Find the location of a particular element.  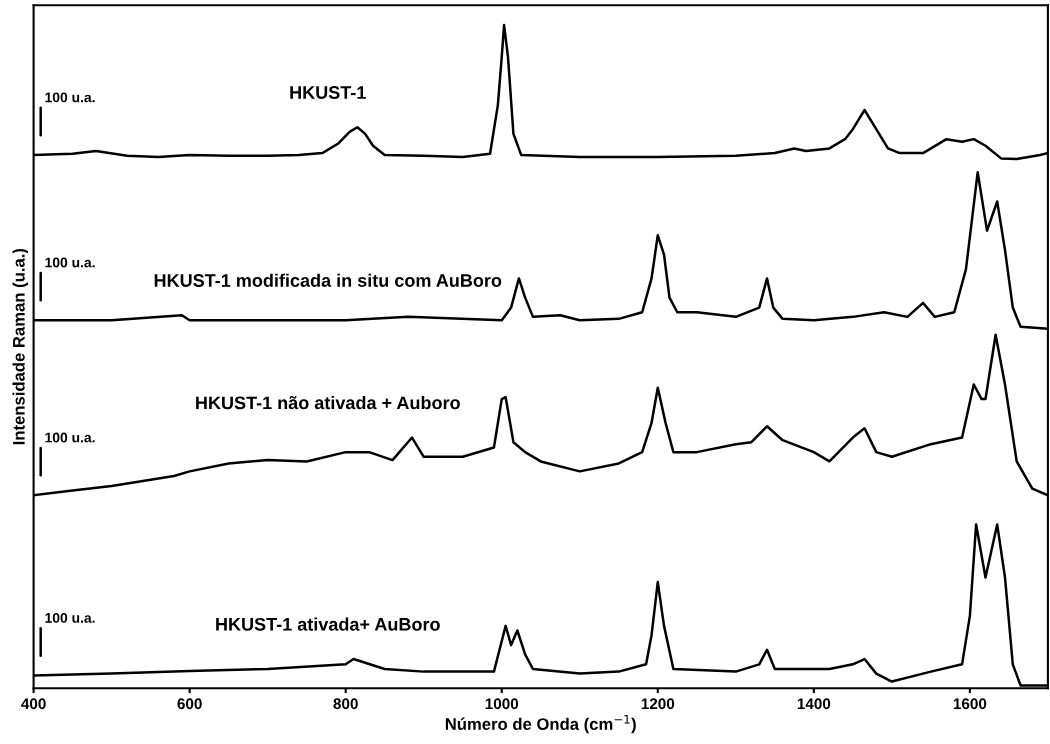

x-tick-label: 400 is located at coordinates (33, 704).